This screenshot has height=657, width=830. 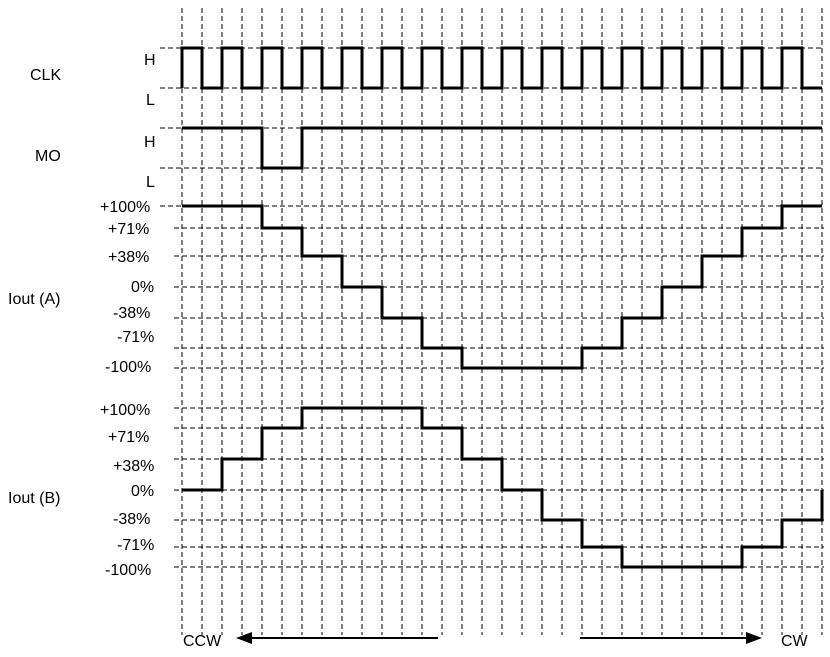 I want to click on iout-b-level-label: -38%, so click(x=131, y=519).